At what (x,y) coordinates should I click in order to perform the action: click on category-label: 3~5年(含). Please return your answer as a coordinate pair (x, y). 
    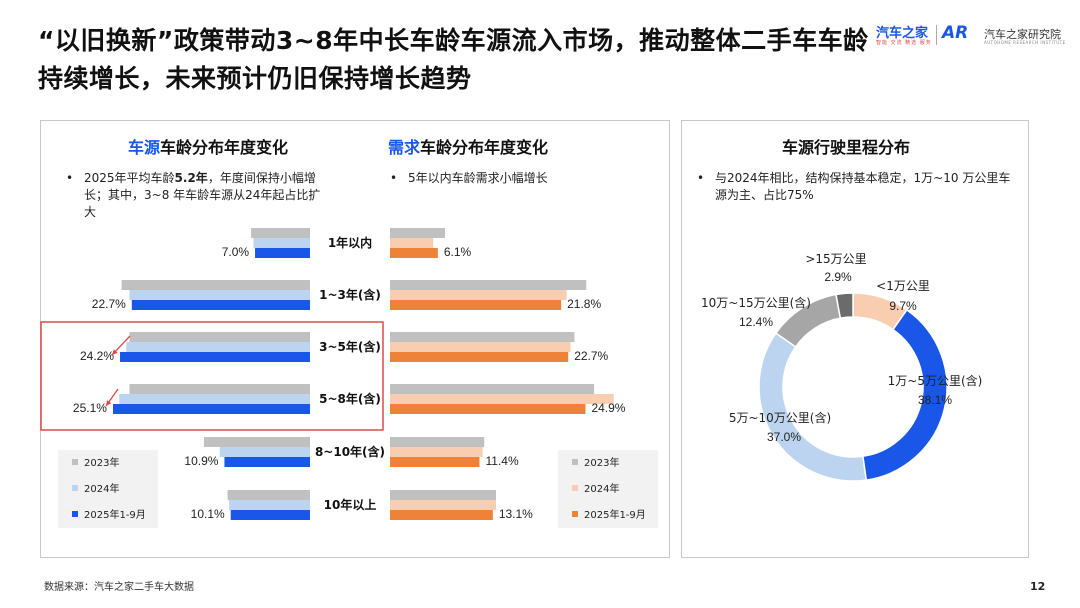
    Looking at the image, I should click on (350, 346).